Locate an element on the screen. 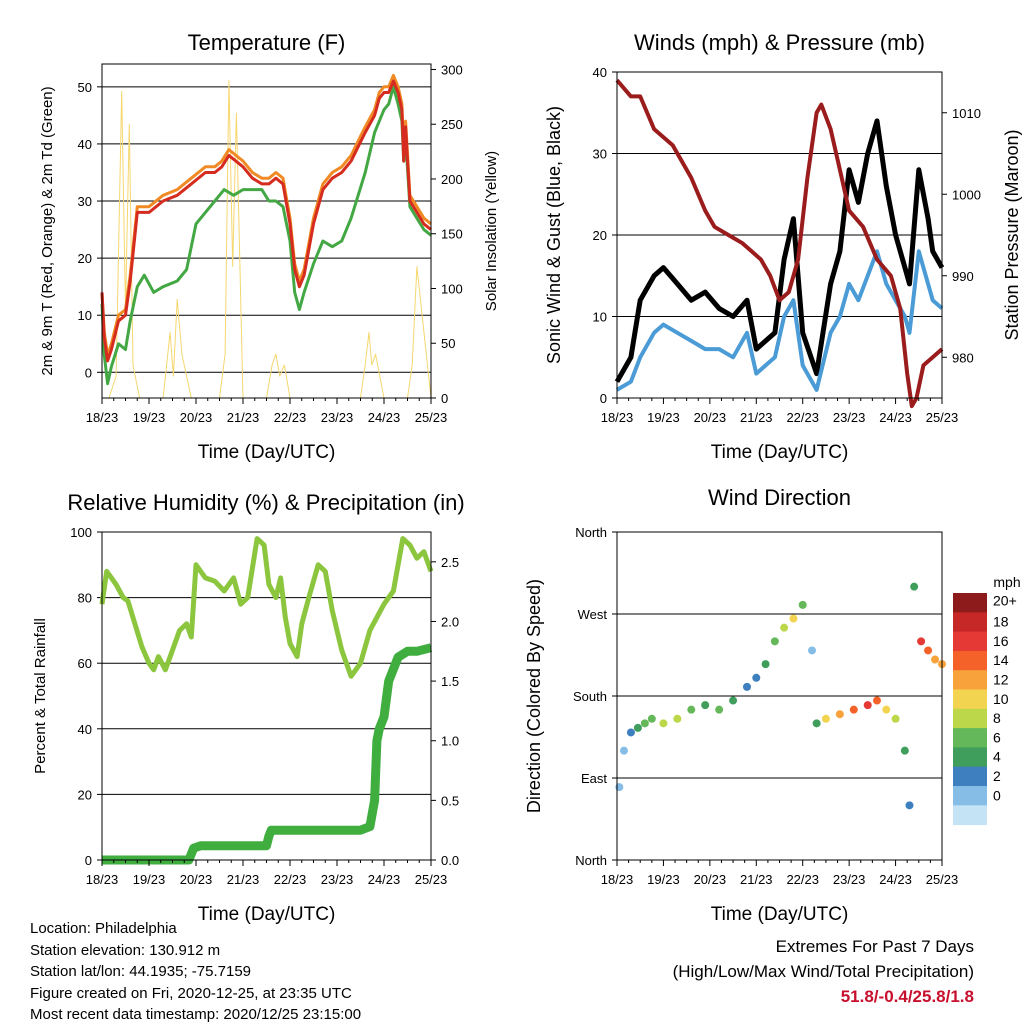  y-tick-label: 80 is located at coordinates (85, 598).